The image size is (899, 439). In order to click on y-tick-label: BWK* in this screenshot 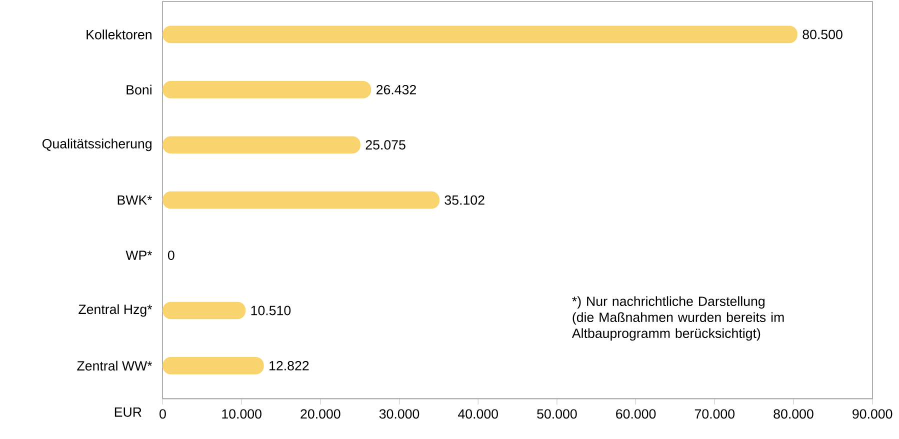, I will do `click(135, 200)`.